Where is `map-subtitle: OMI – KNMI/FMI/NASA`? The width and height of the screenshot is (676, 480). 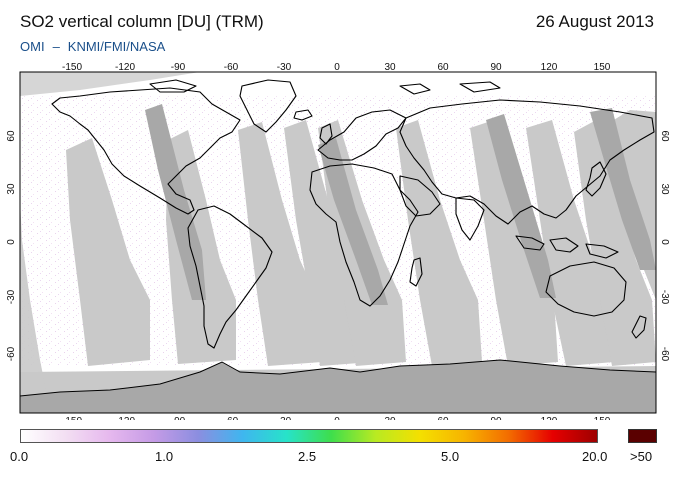
map-subtitle: OMI – KNMI/FMI/NASA is located at coordinates (92, 46).